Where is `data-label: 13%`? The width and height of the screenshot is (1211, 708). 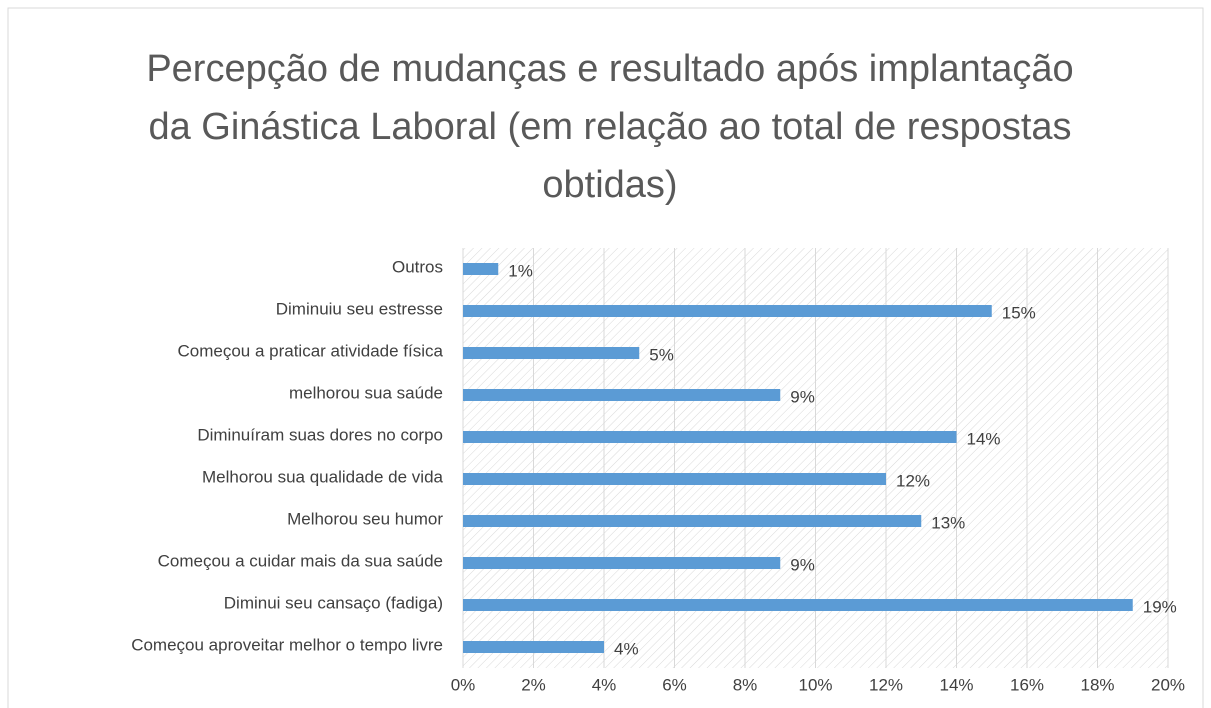
data-label: 13% is located at coordinates (948, 522).